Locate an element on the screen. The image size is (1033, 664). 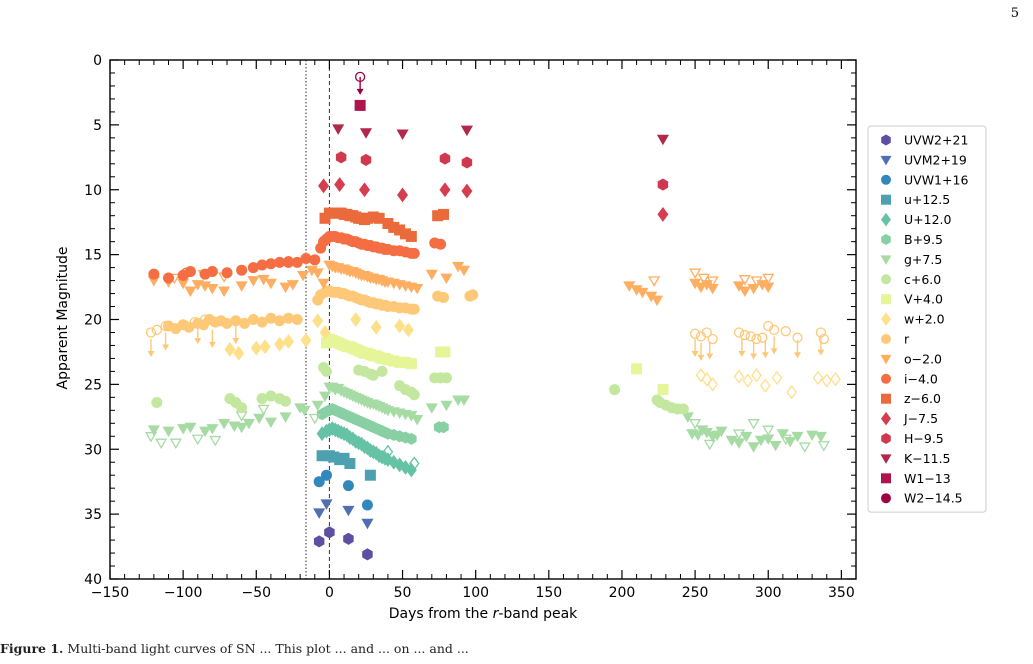
y-tick-label: 30 is located at coordinates (93, 450).